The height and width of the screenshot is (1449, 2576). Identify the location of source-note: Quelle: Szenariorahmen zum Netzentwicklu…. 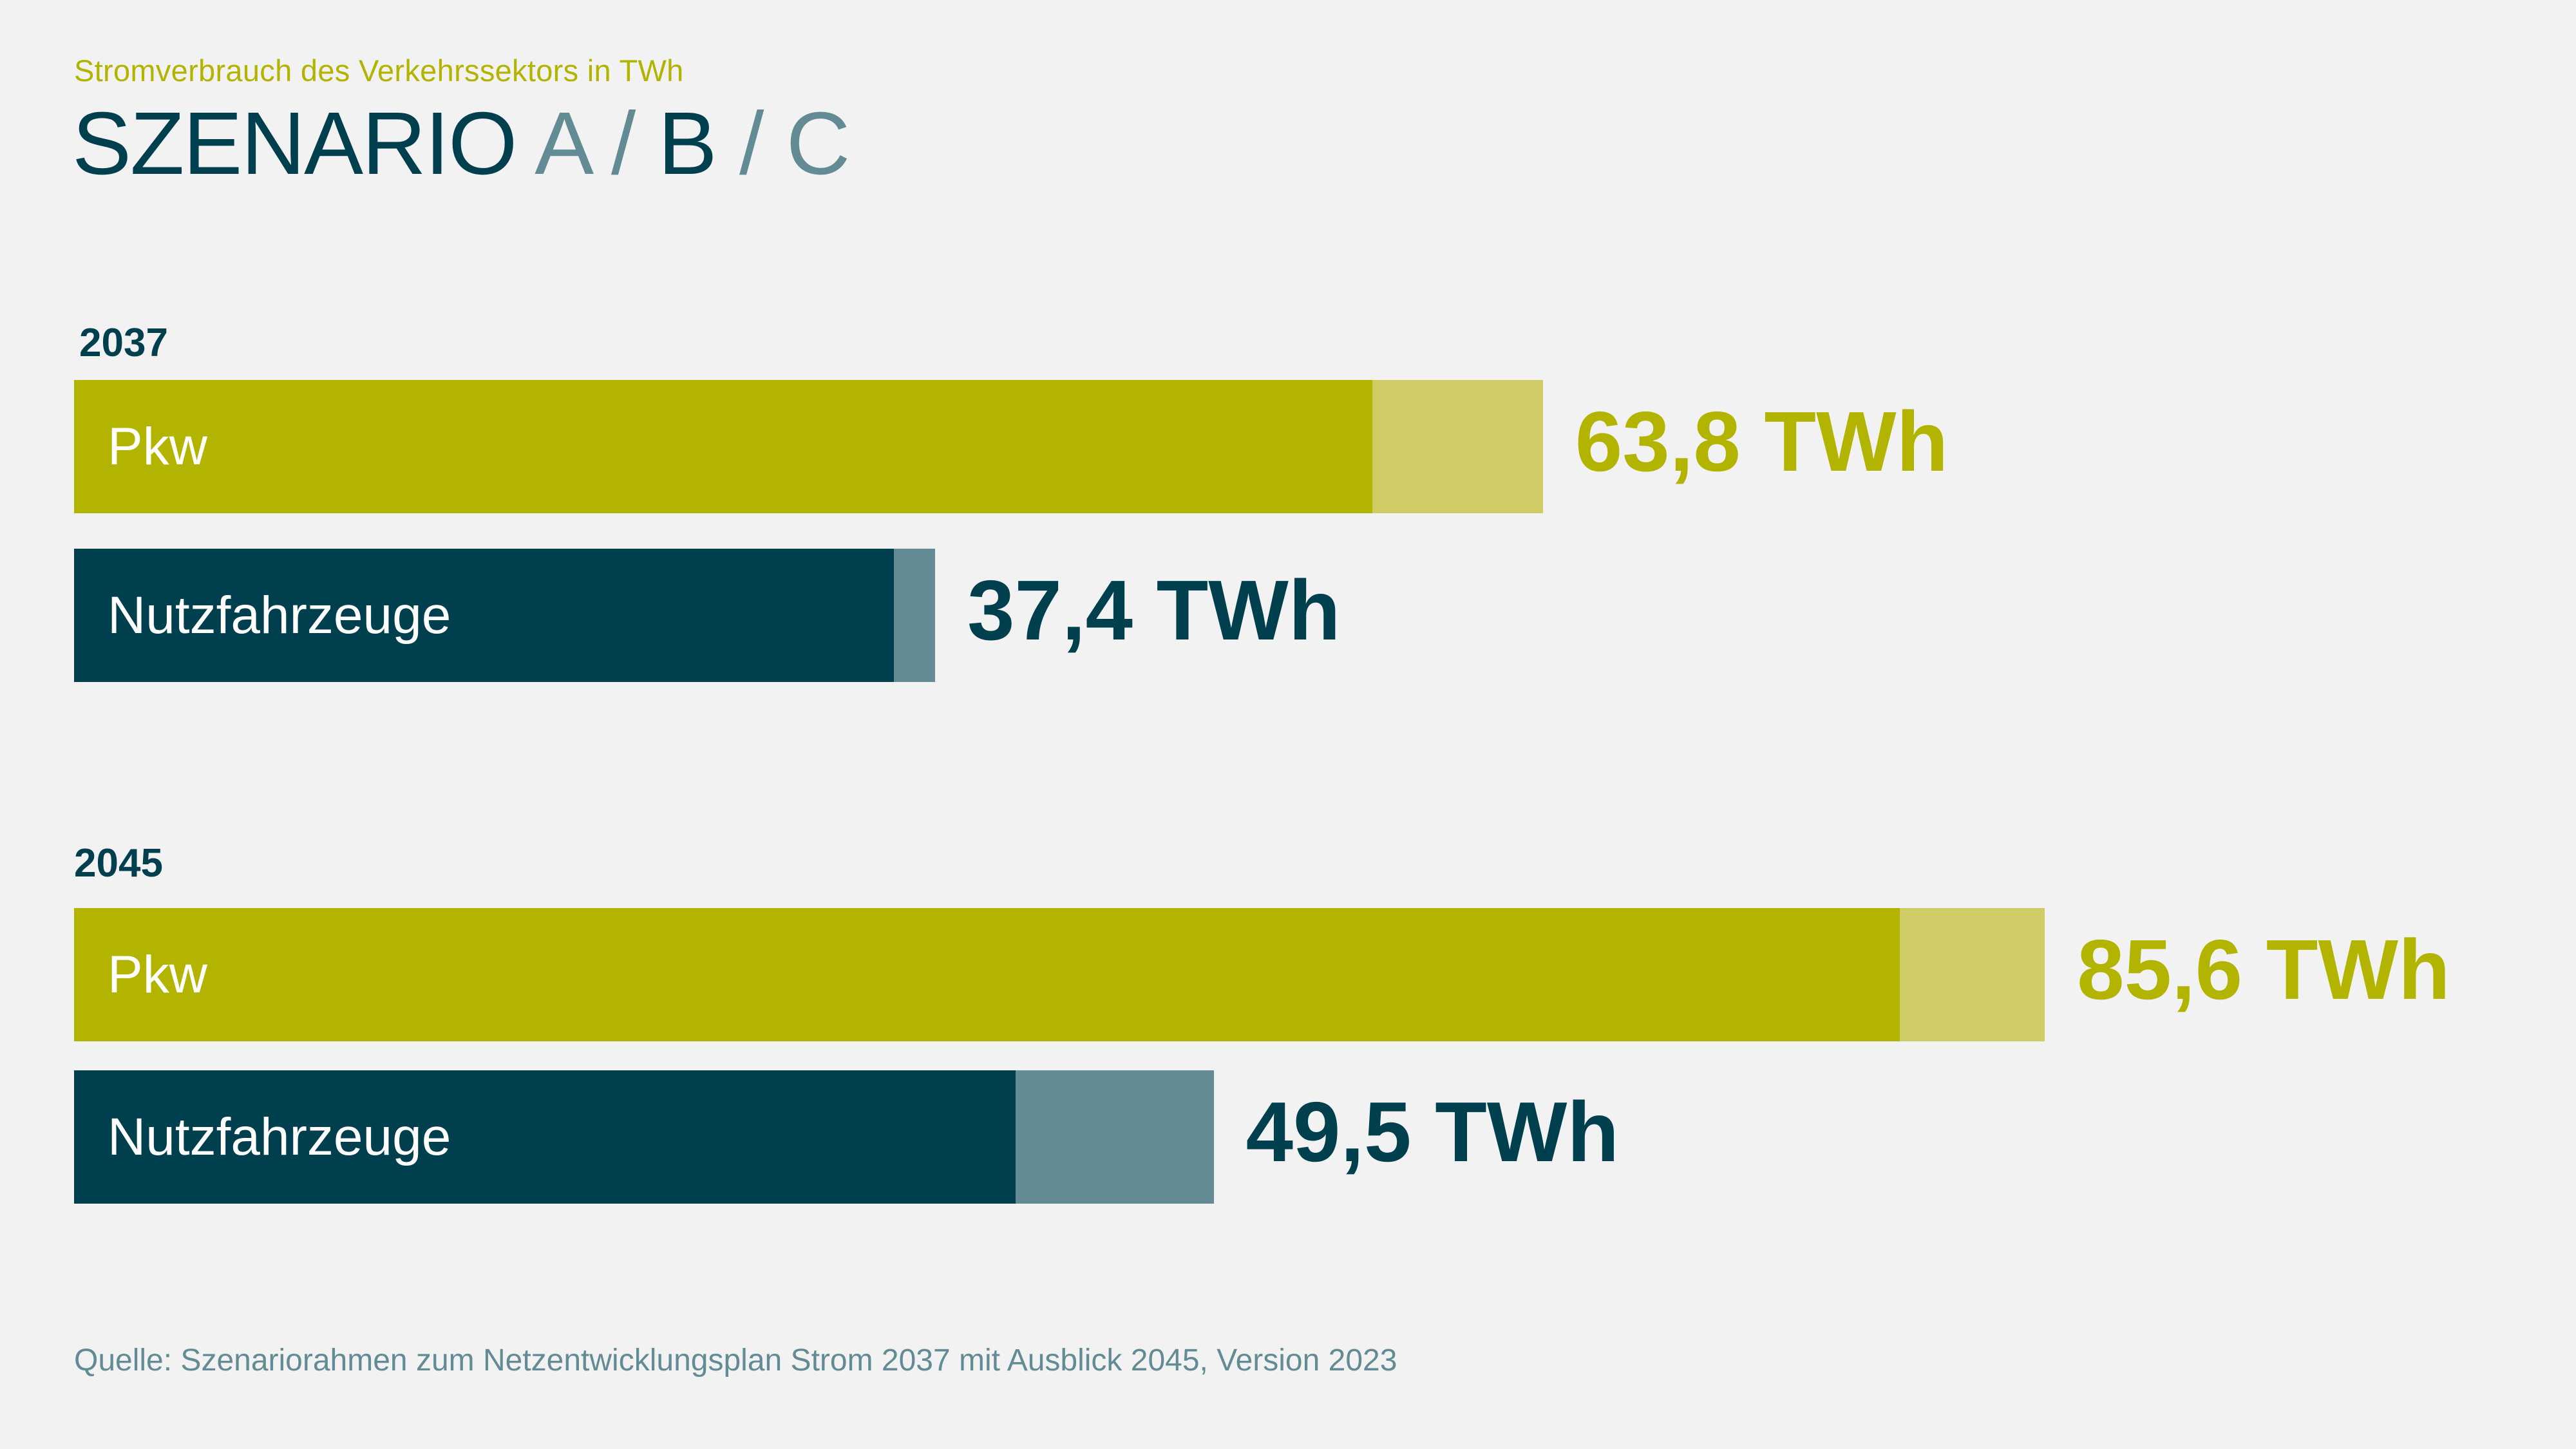
(735, 1360).